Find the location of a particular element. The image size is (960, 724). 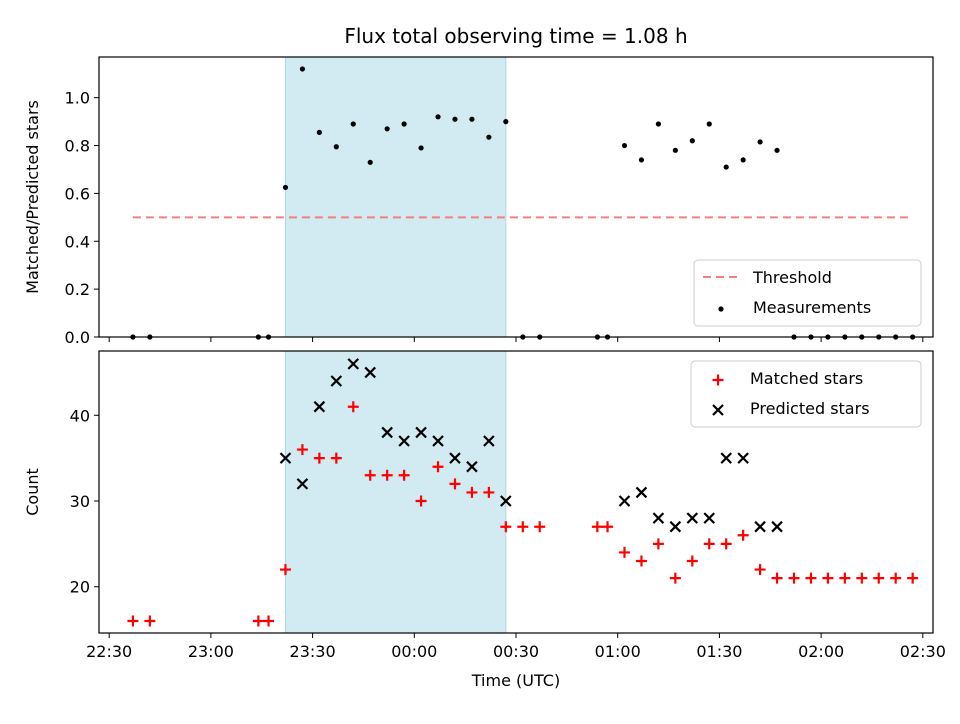

legend-label: Threshold is located at coordinates (792, 277).